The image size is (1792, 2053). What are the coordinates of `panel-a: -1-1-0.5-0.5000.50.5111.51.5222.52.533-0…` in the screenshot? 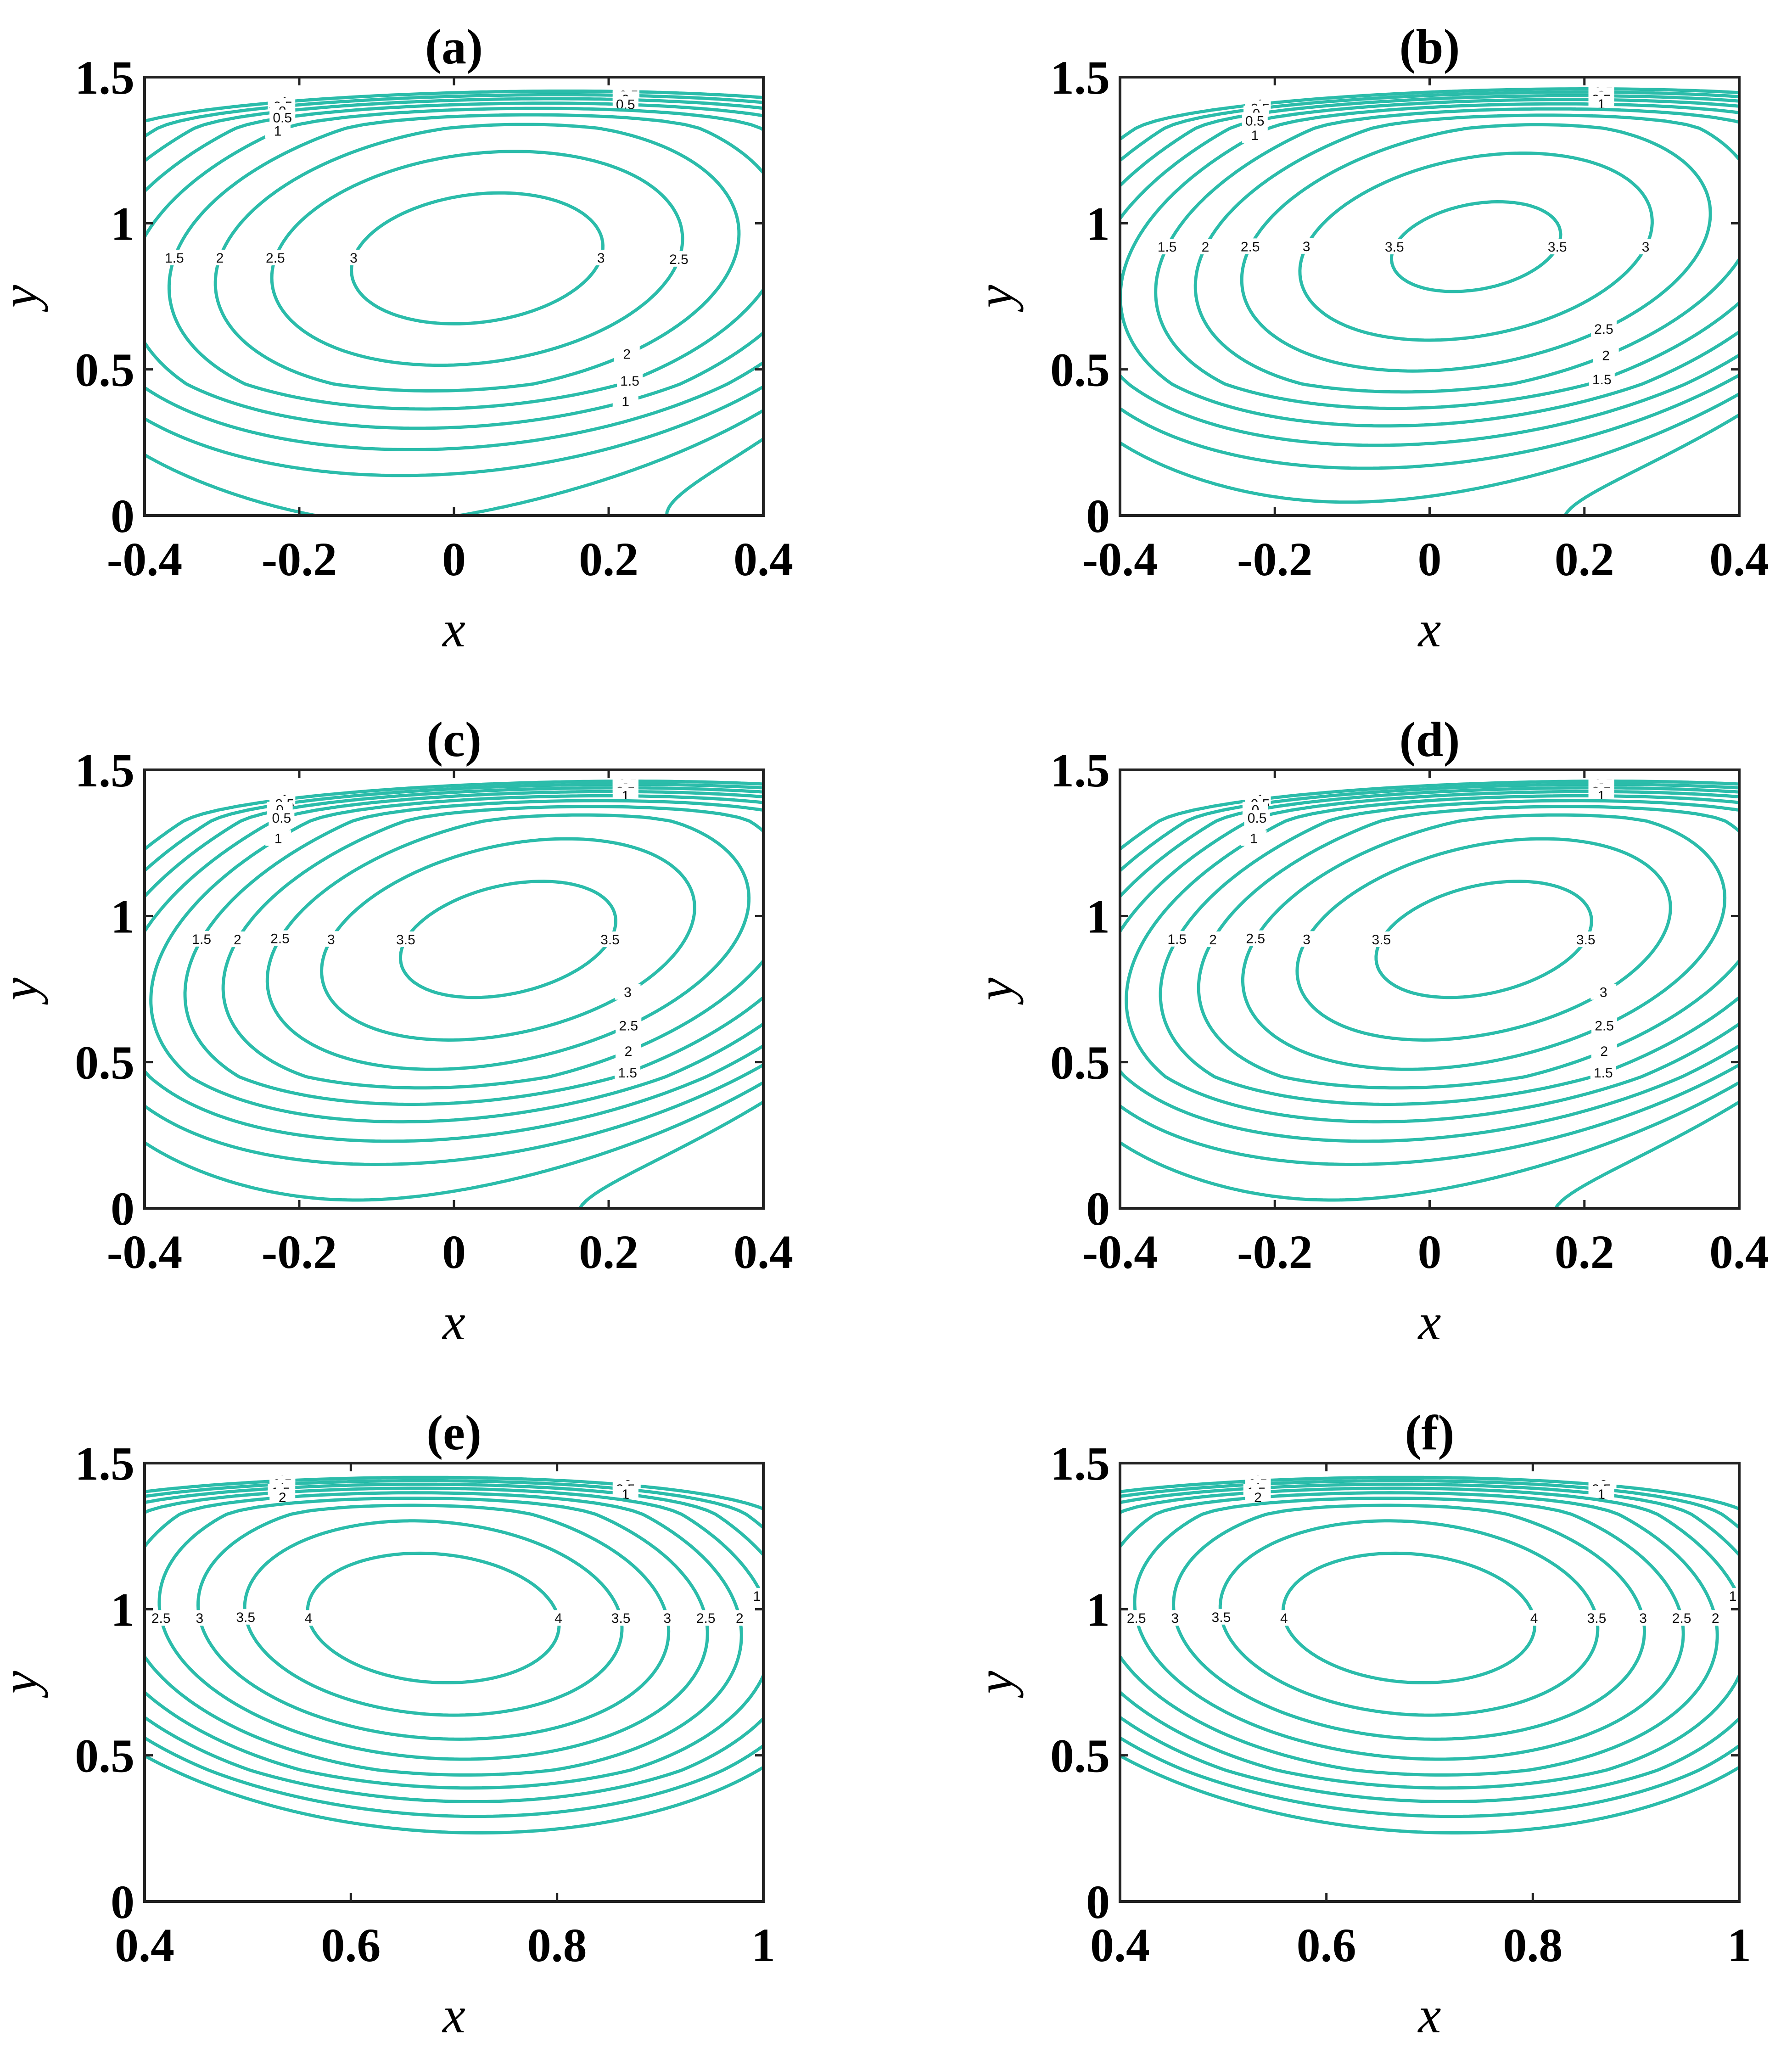 It's located at (396, 339).